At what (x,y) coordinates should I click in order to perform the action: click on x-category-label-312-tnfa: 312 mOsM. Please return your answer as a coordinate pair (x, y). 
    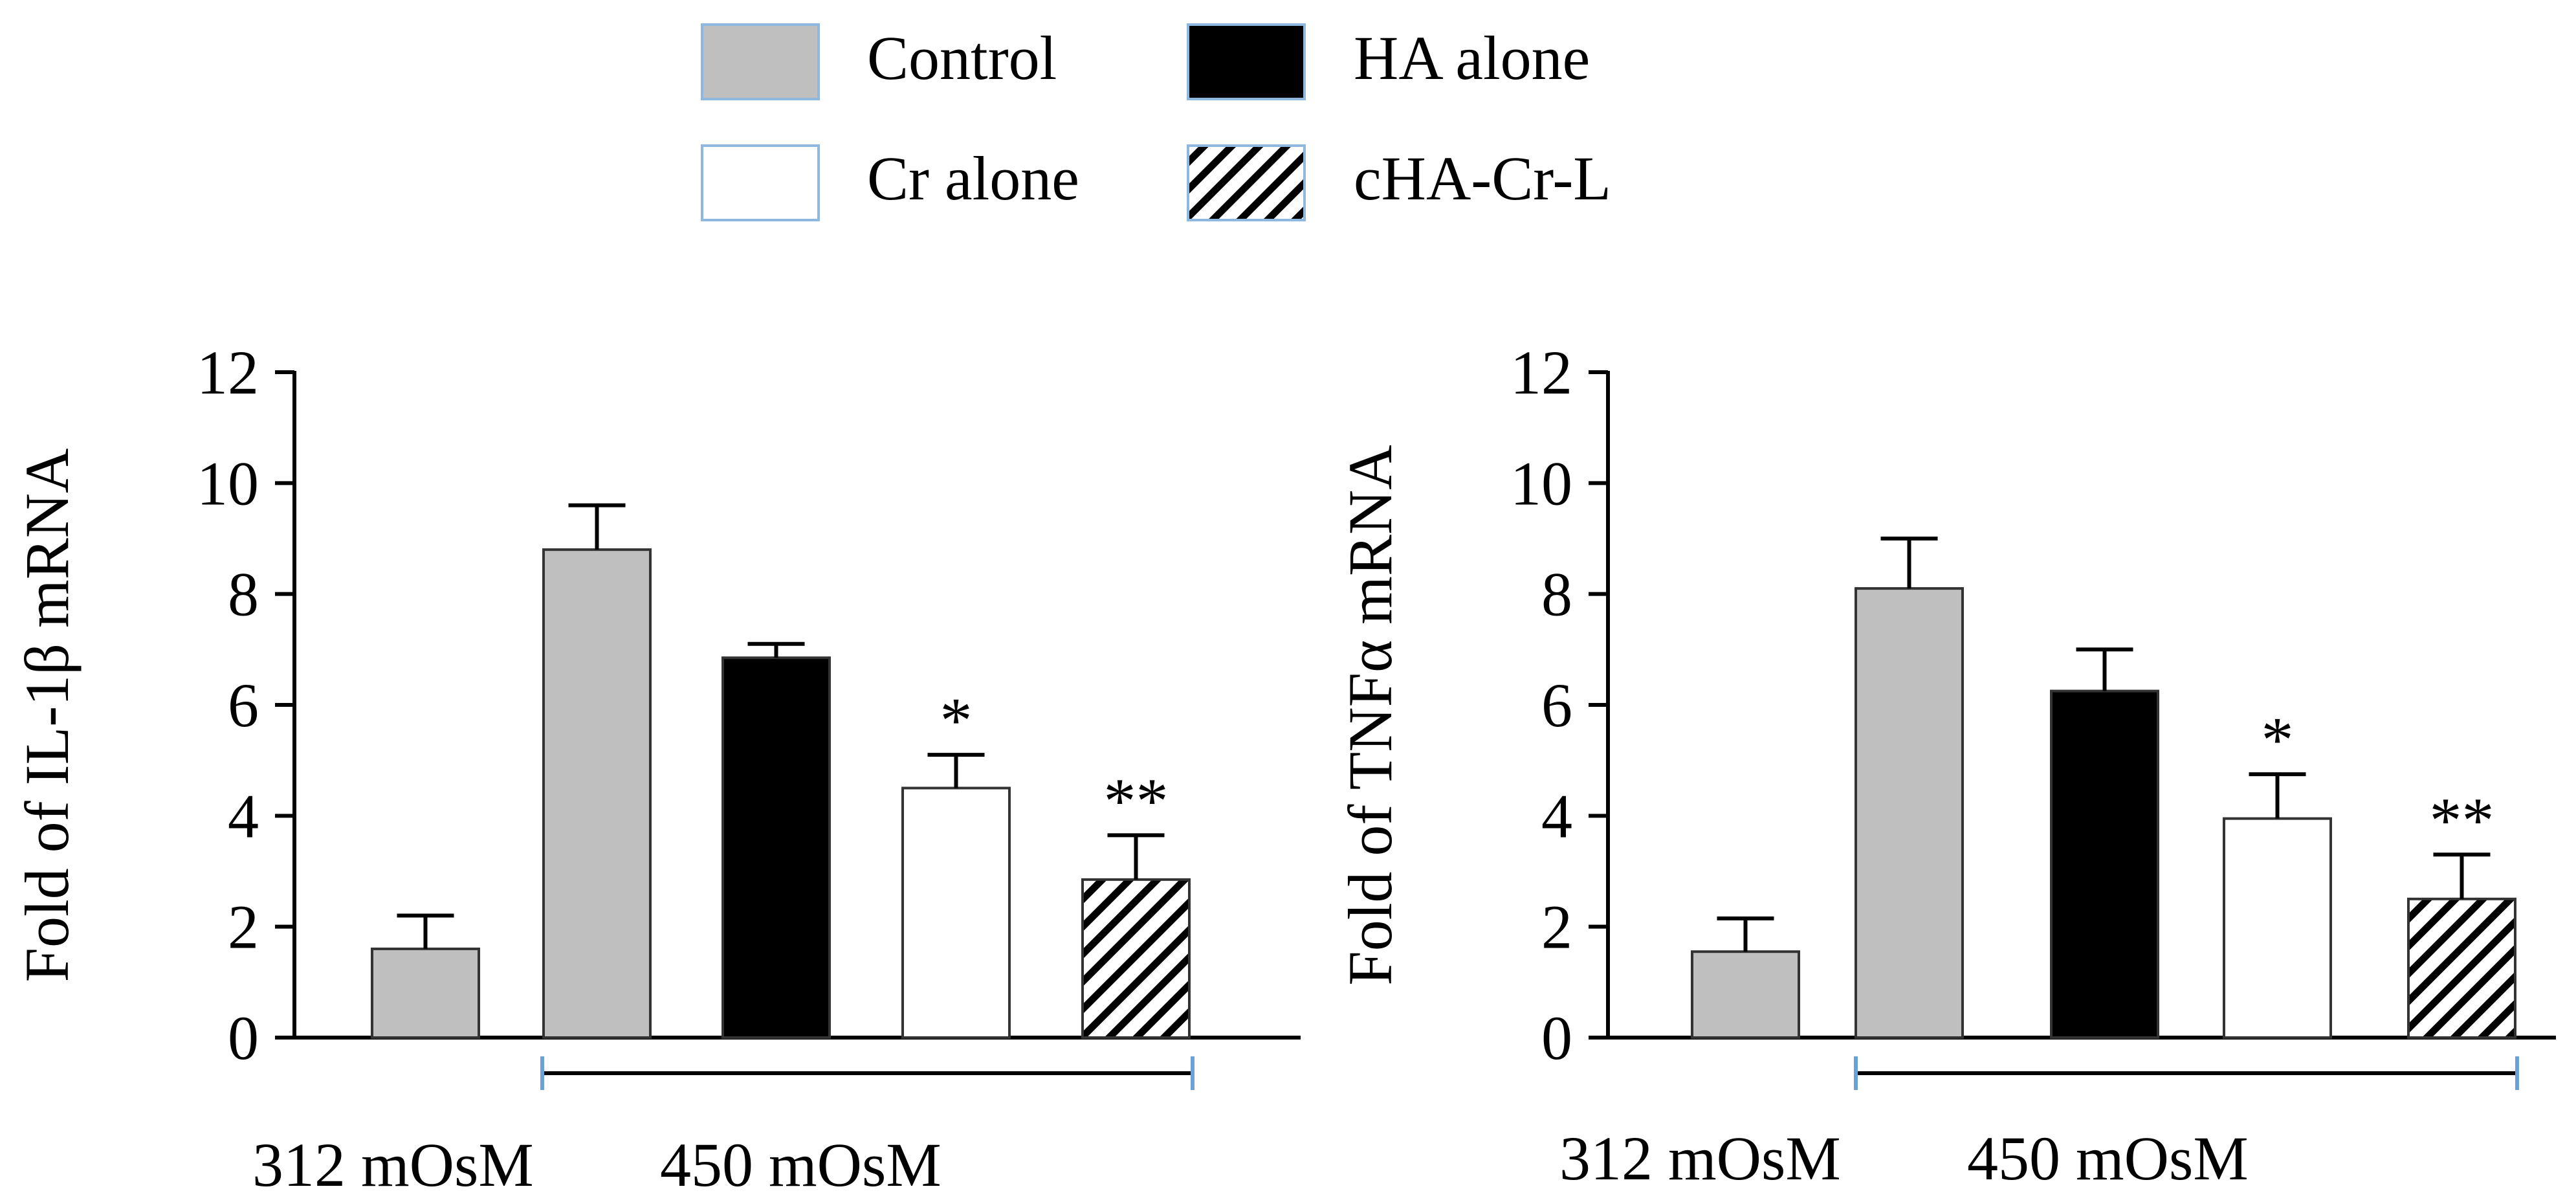
    Looking at the image, I should click on (1700, 1158).